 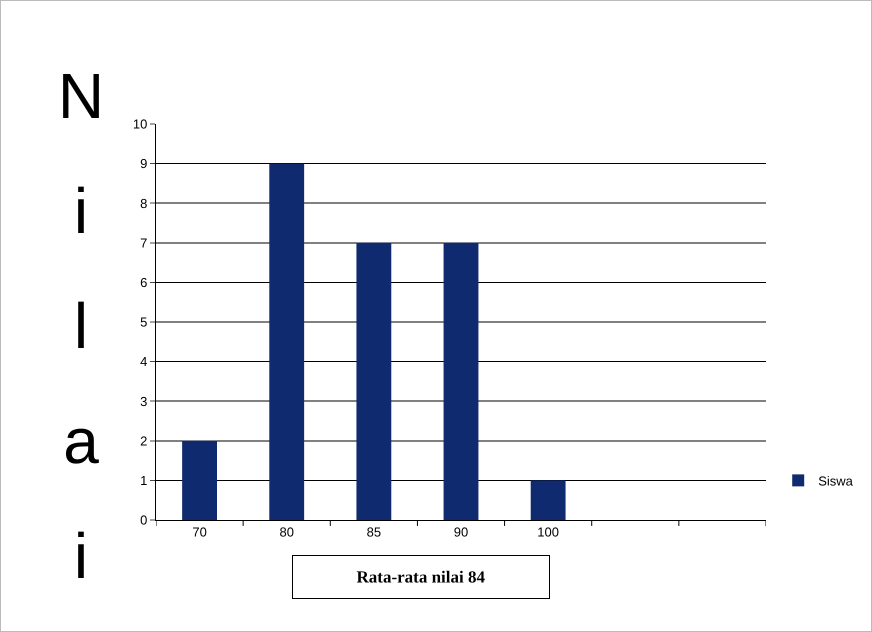 I want to click on y-tick-label: 9, so click(x=144, y=164).